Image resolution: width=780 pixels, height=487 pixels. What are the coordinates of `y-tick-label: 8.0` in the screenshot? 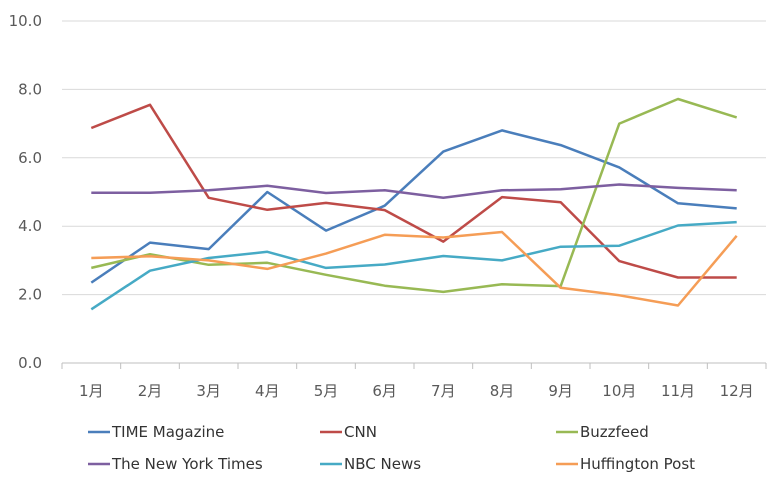 It's located at (30, 89).